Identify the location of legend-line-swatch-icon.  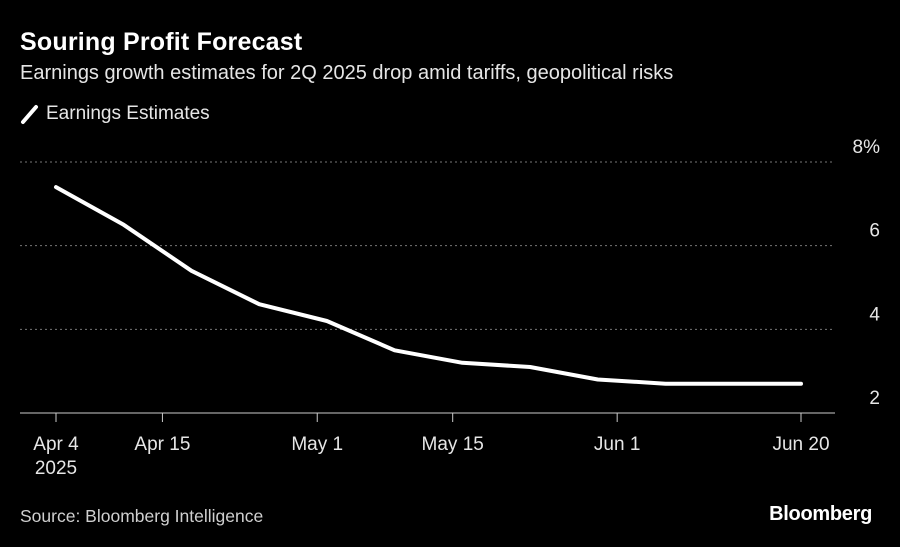
(29, 114).